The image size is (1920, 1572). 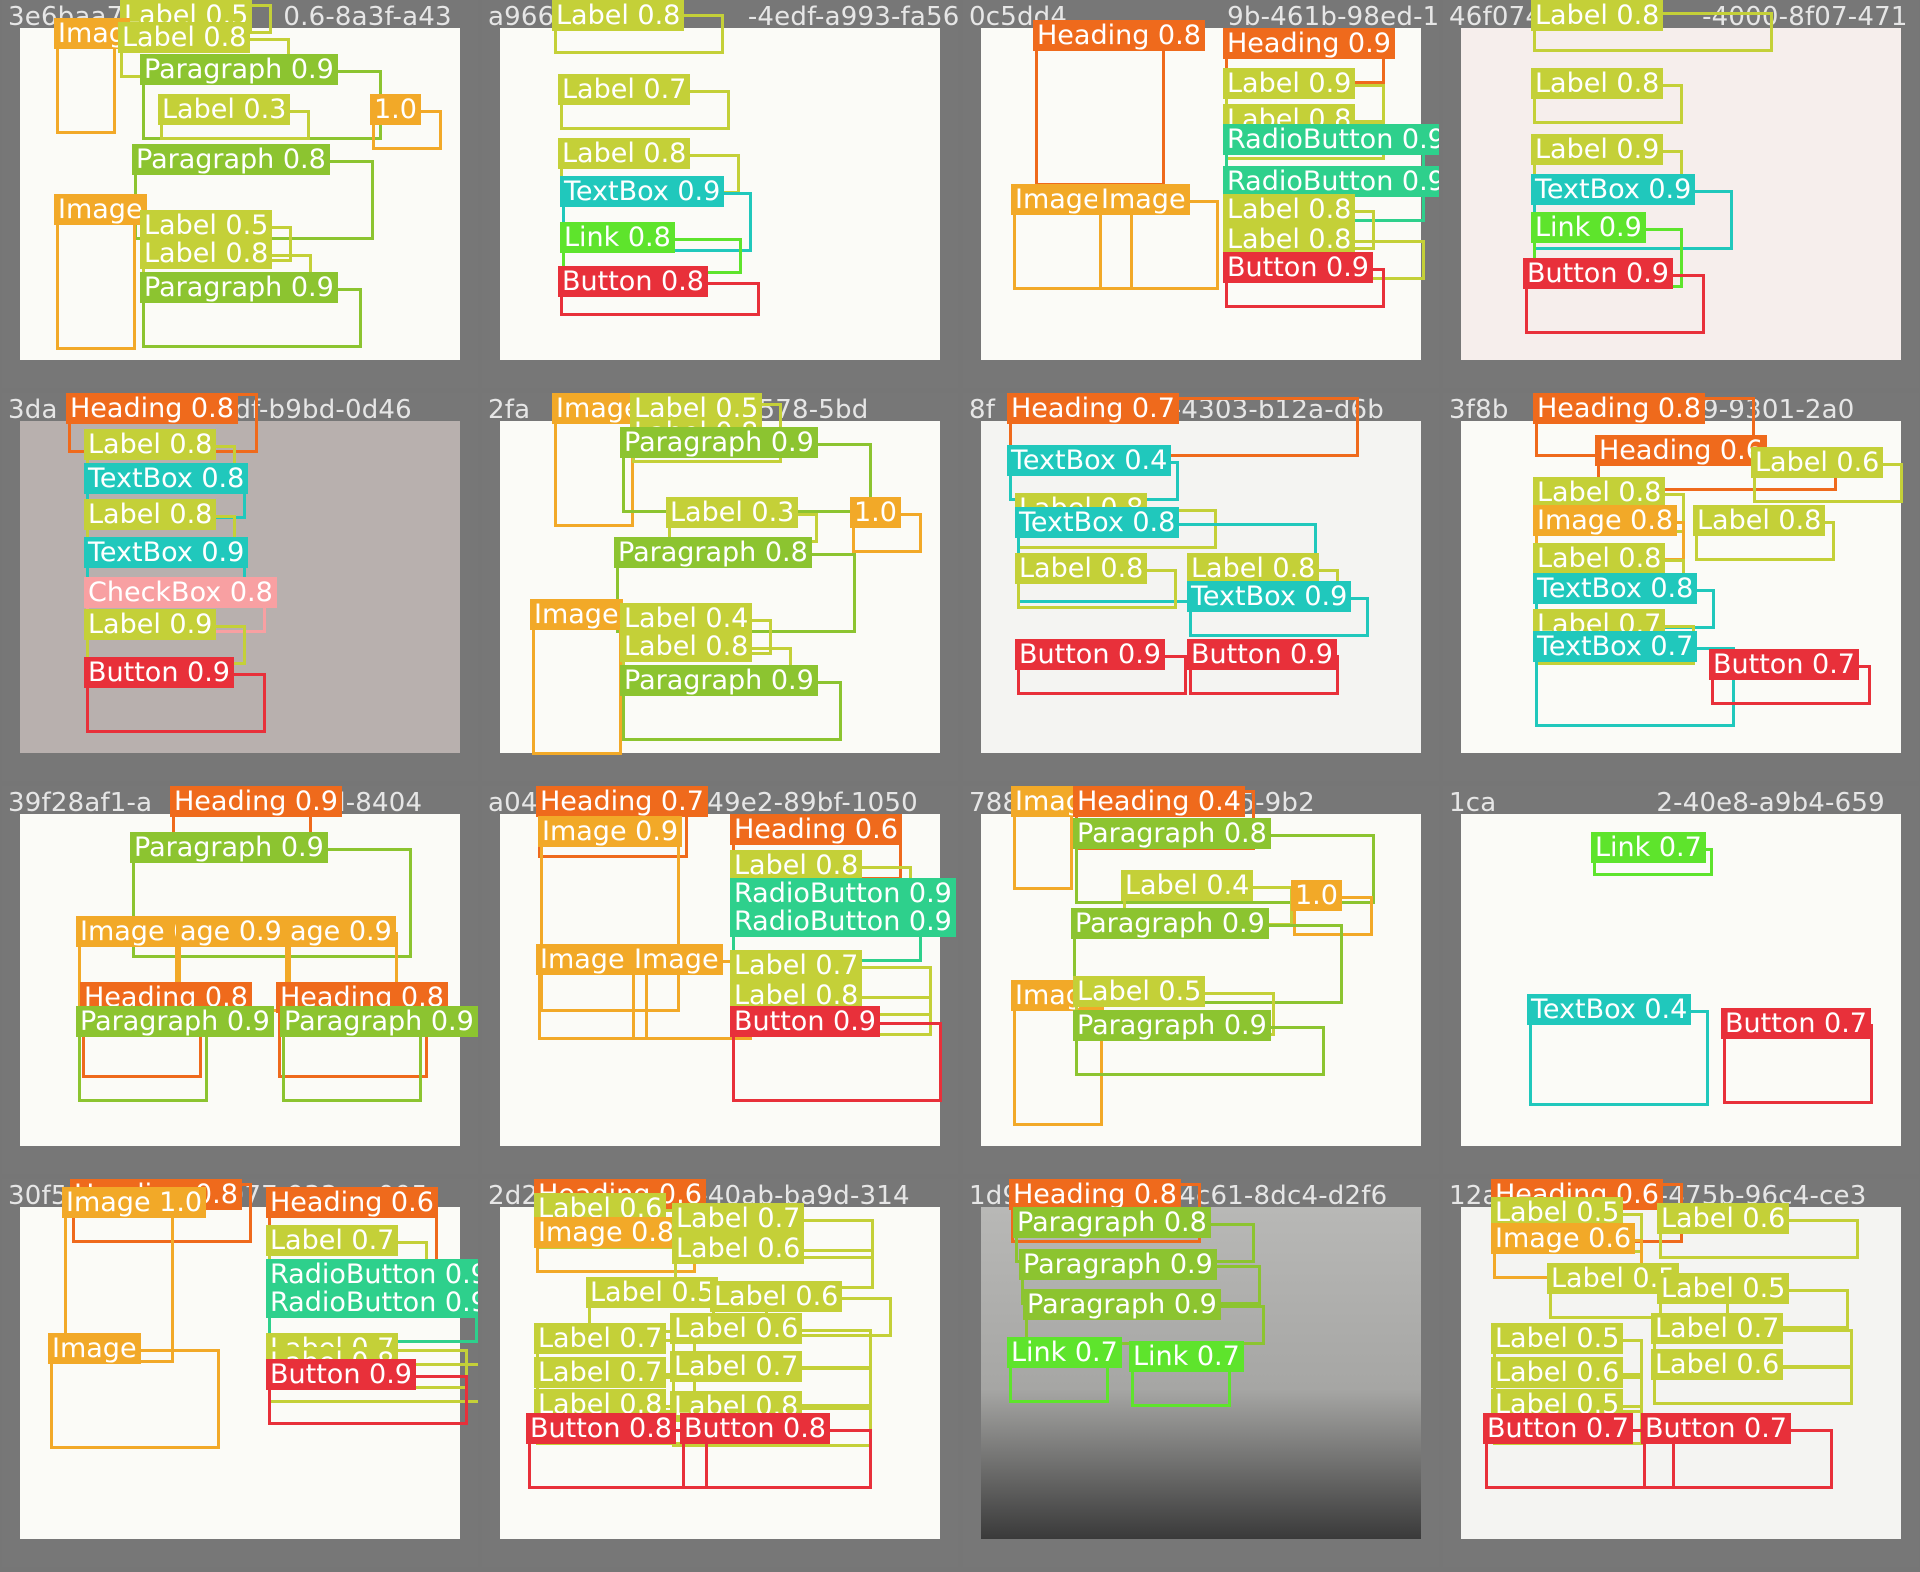 I want to click on tile-filename: 46f074 -4000-8f07-471, so click(x=1678, y=17).